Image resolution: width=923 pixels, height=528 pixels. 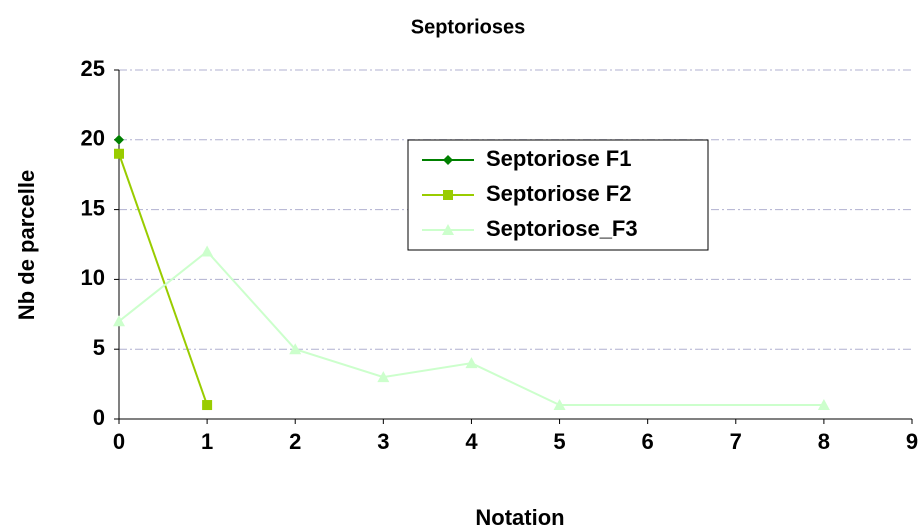 I want to click on y-tick-label: 10, so click(x=93, y=277).